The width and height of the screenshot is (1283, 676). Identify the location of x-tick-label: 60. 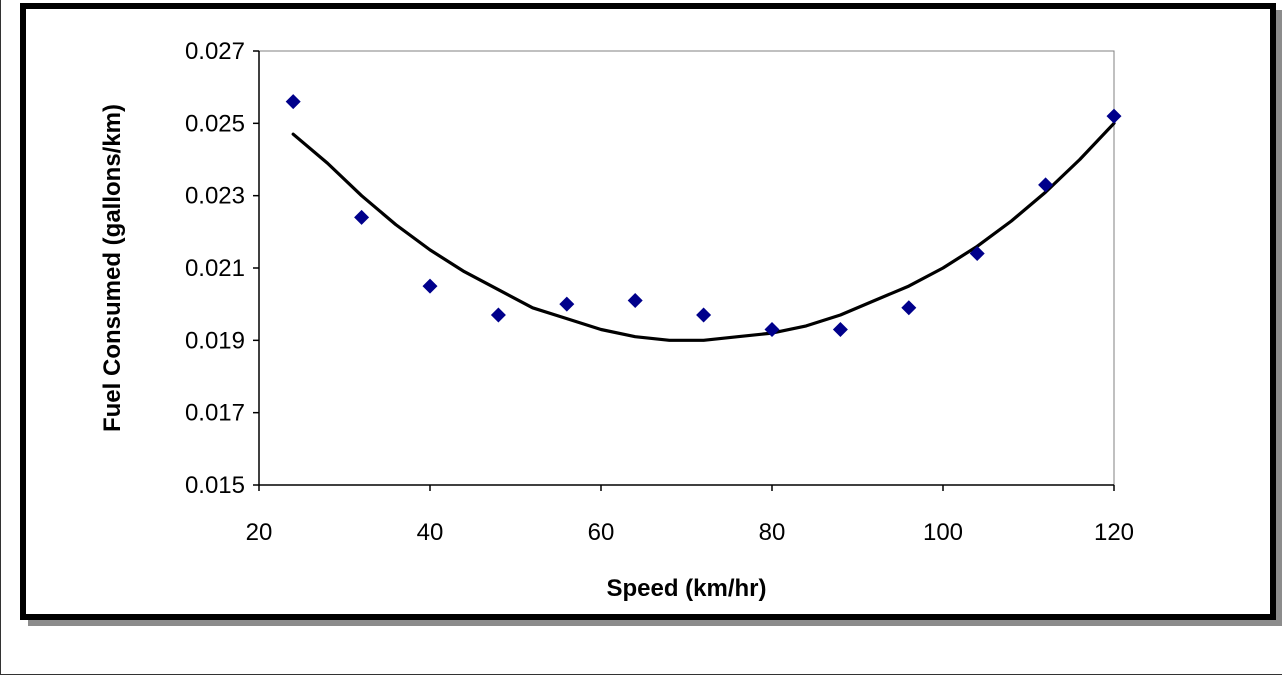
(601, 532).